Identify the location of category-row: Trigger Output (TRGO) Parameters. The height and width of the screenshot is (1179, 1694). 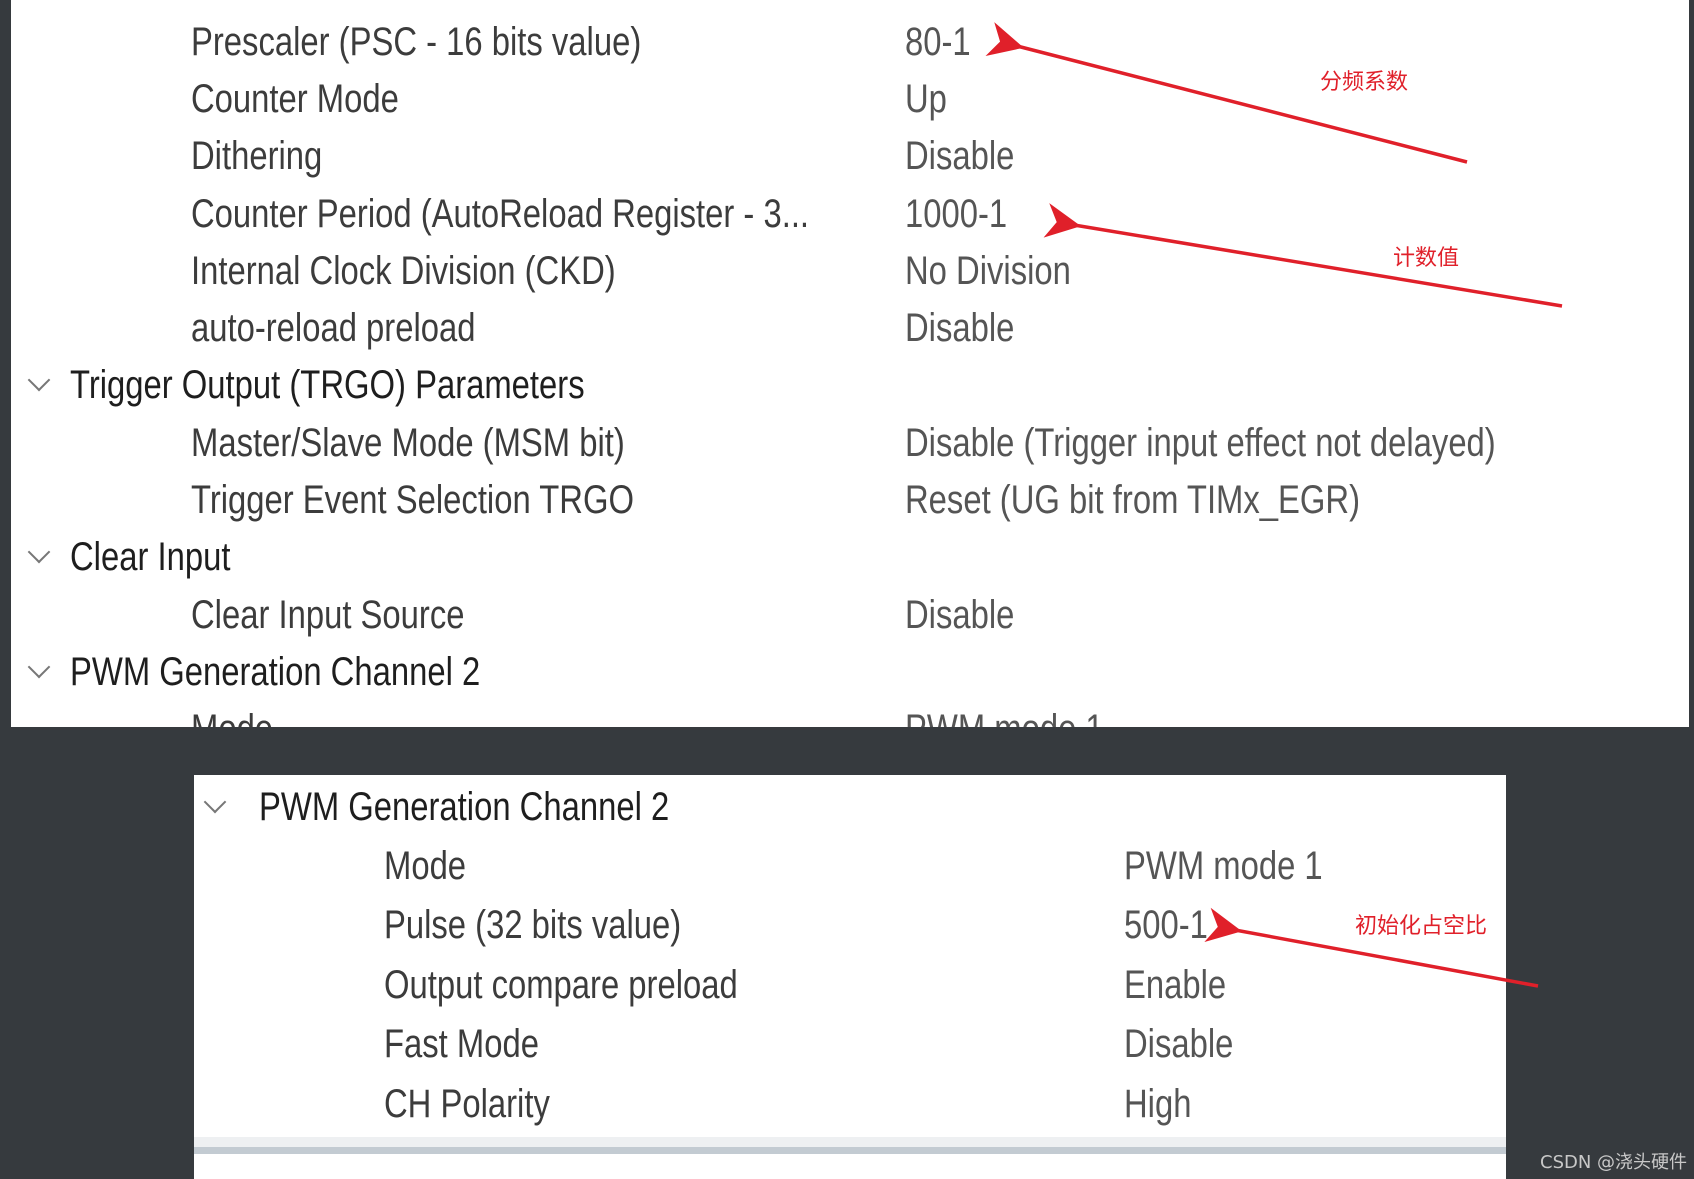
(850, 386).